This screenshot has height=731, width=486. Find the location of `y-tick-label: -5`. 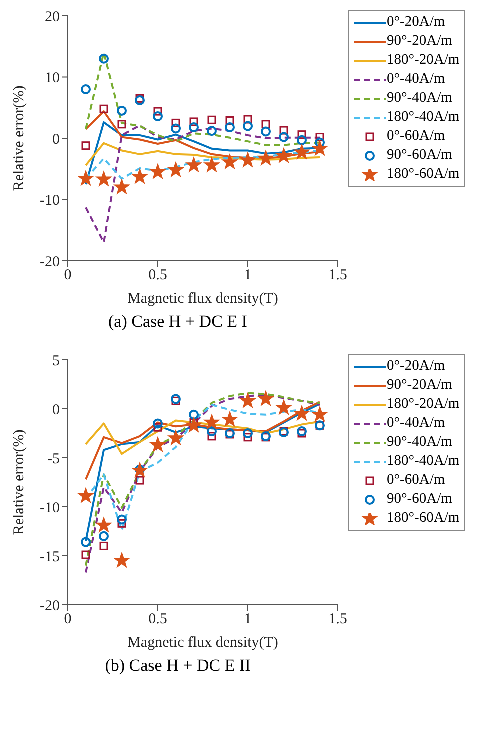

y-tick-label: -5 is located at coordinates (54, 459).